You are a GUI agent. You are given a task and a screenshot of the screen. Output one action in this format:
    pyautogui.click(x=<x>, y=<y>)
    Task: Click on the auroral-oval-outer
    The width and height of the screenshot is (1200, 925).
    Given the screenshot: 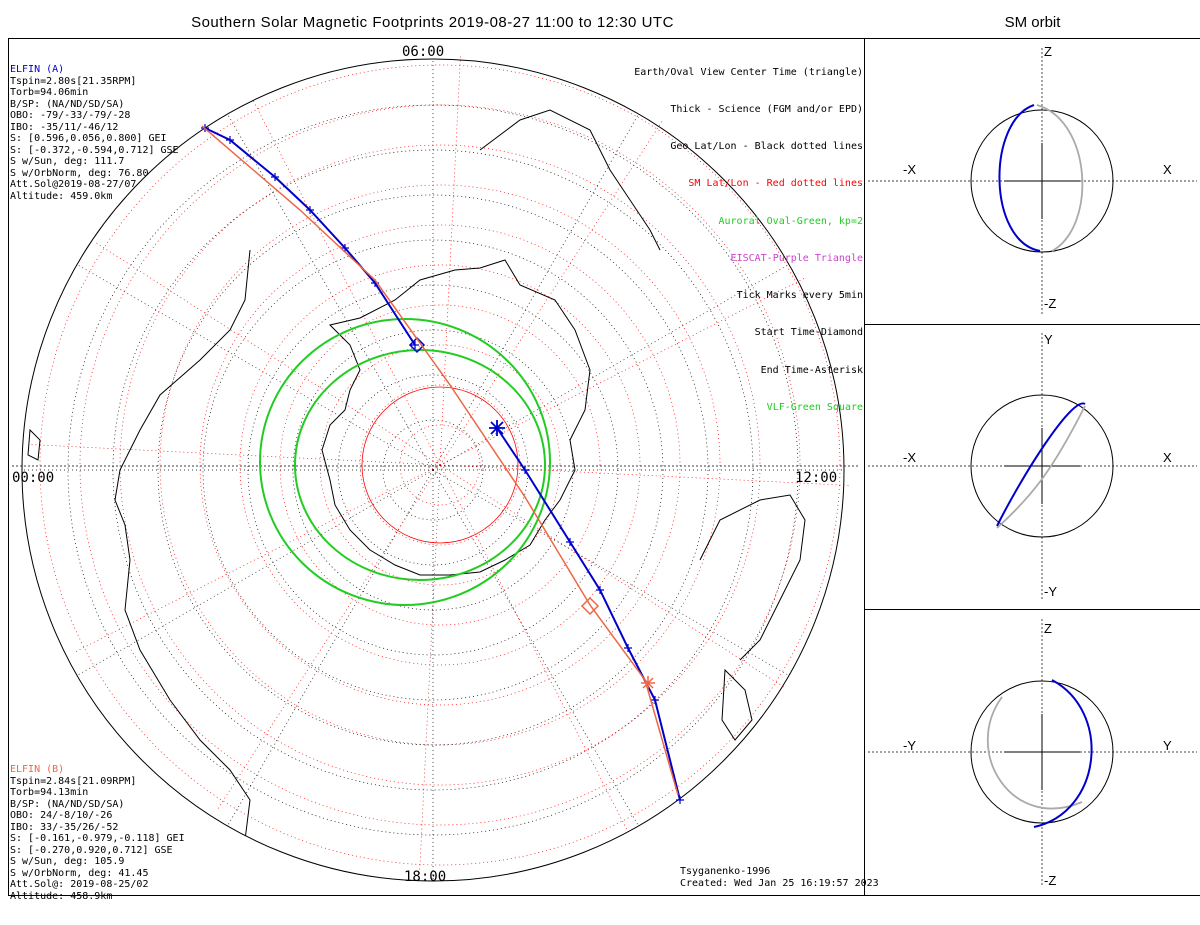 What is the action you would take?
    pyautogui.click(x=405, y=462)
    